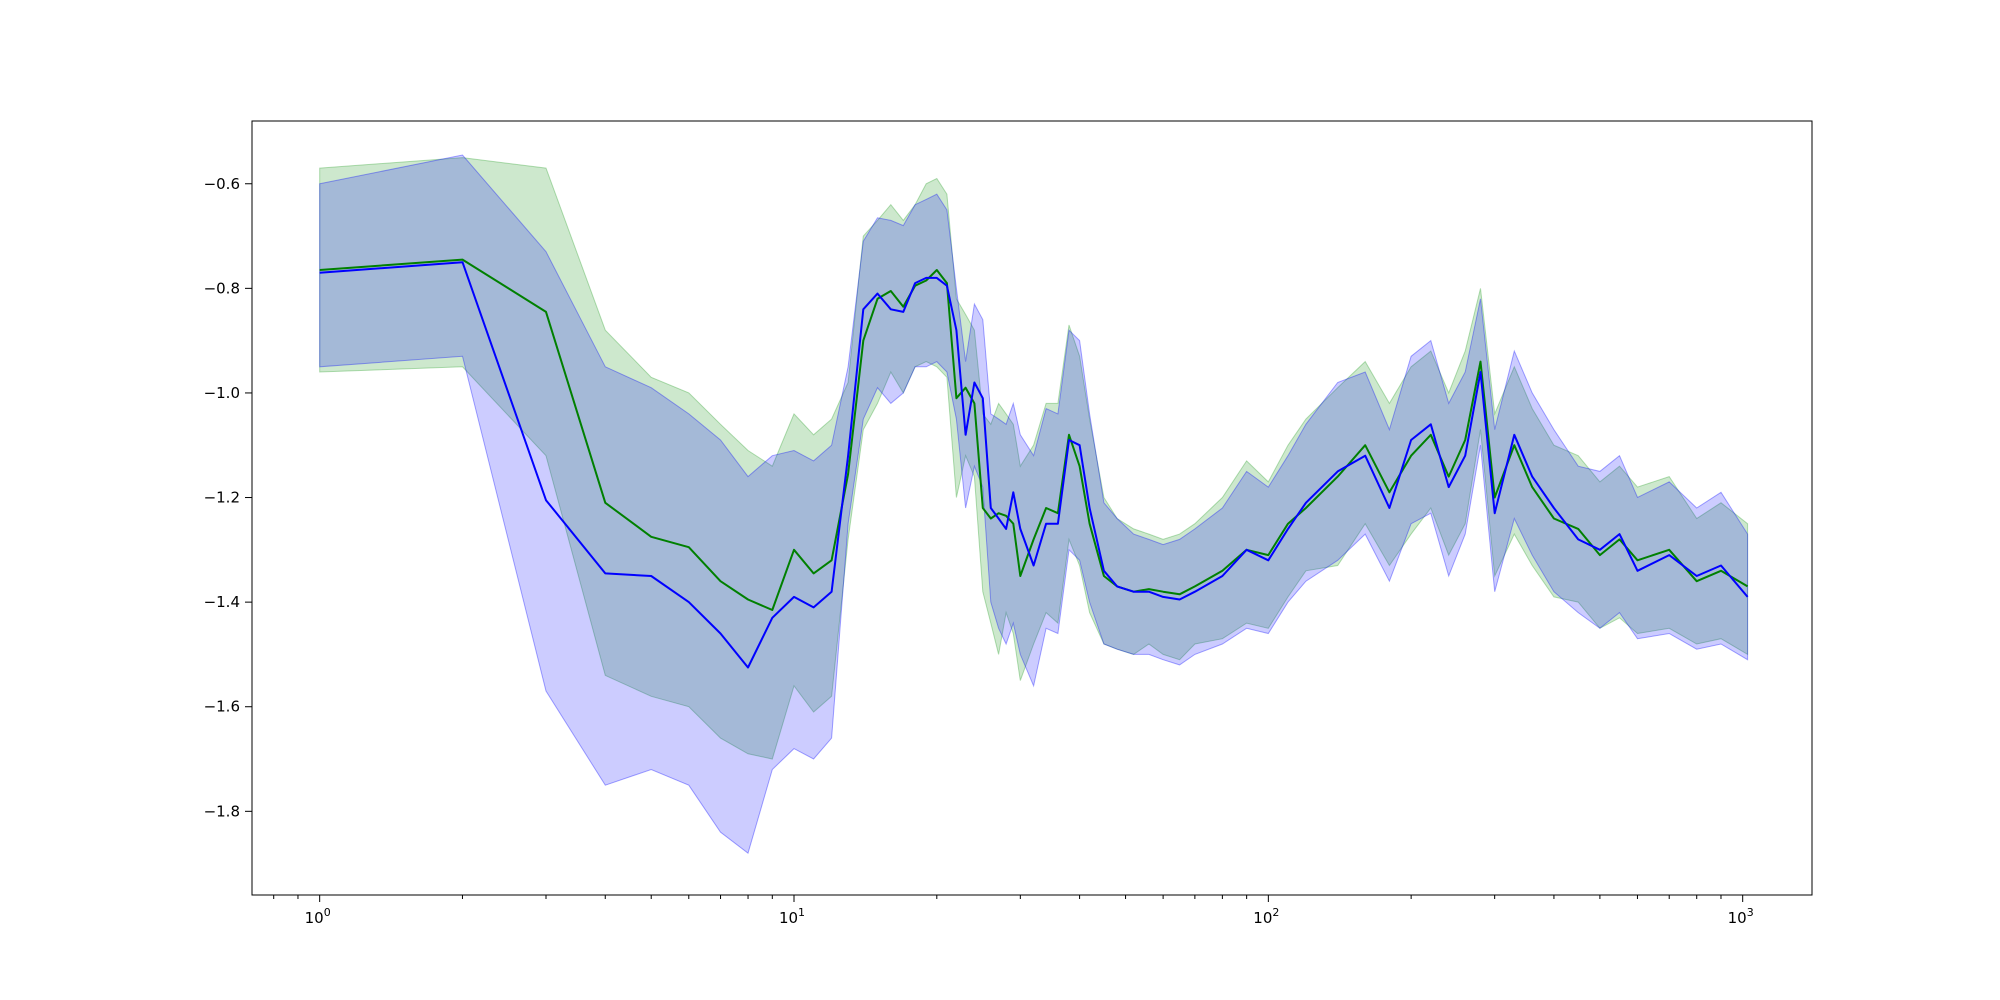 Image resolution: width=2000 pixels, height=1000 pixels. What do you see at coordinates (222, 393) in the screenshot?
I see `y-tick-label: −1.0` at bounding box center [222, 393].